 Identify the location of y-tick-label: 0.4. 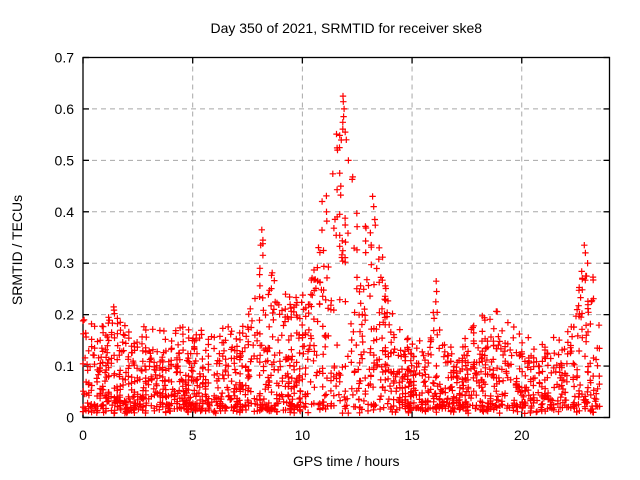
(65, 212).